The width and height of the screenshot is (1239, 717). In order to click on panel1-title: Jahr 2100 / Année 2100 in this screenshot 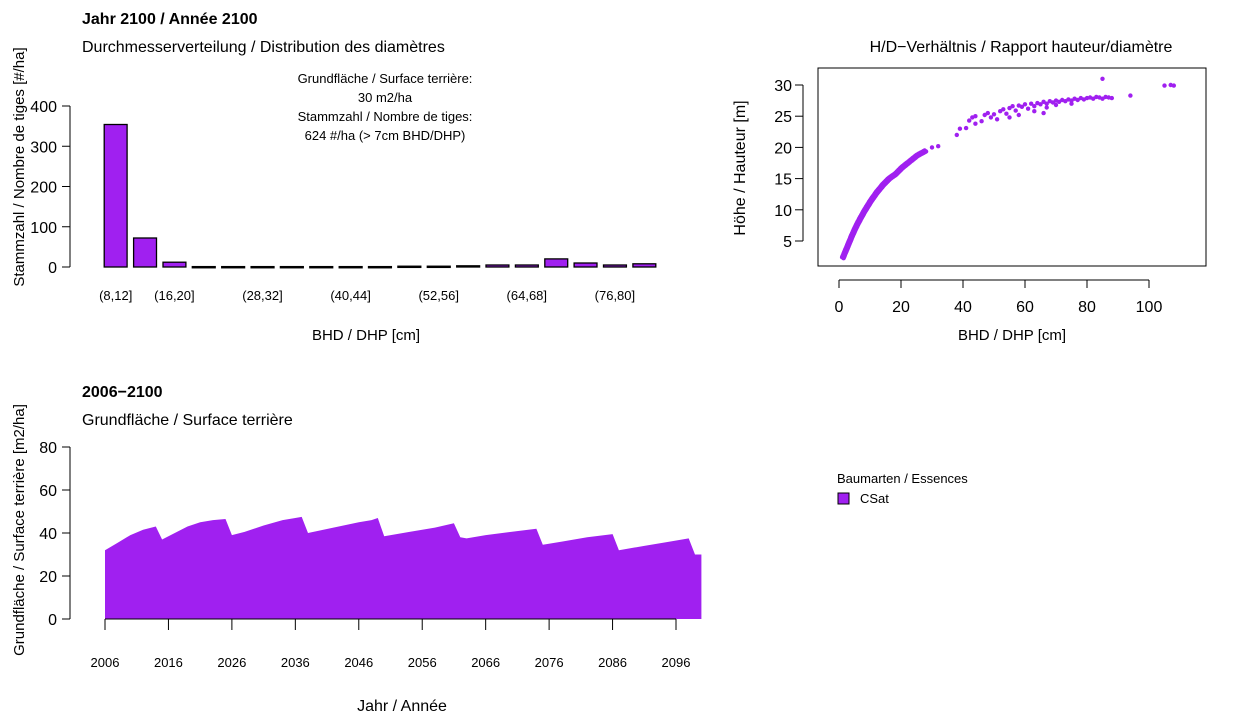, I will do `click(170, 19)`.